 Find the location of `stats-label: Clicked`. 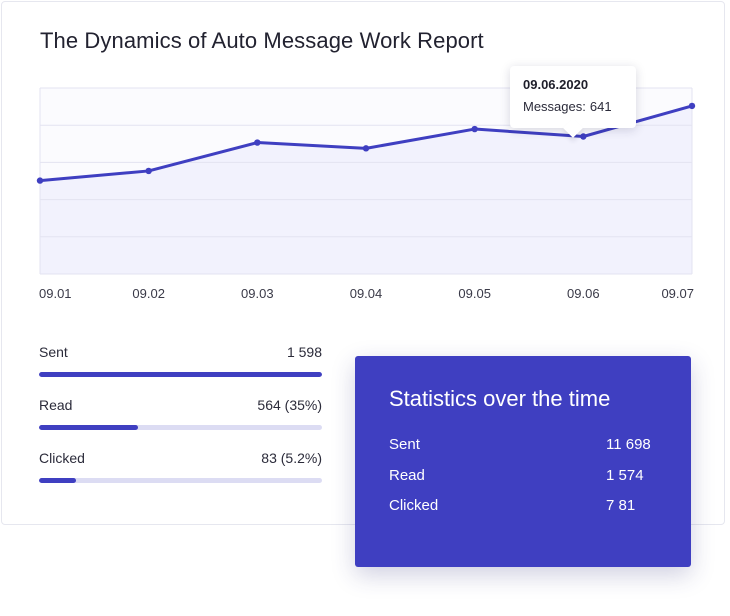

stats-label: Clicked is located at coordinates (414, 505).